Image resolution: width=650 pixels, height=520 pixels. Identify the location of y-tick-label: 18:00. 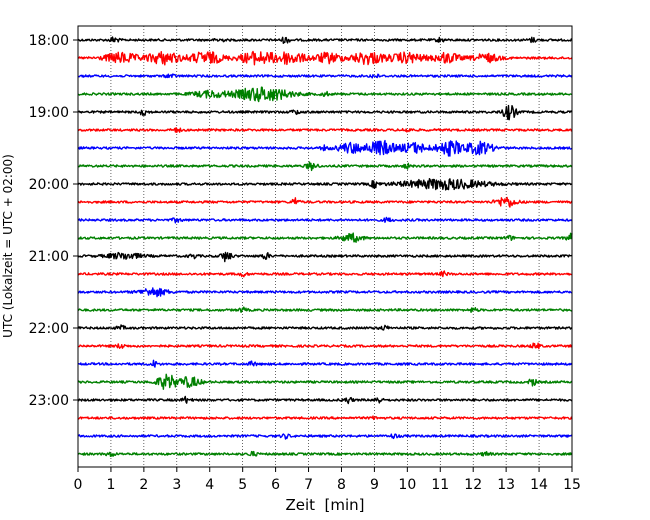
(49, 41).